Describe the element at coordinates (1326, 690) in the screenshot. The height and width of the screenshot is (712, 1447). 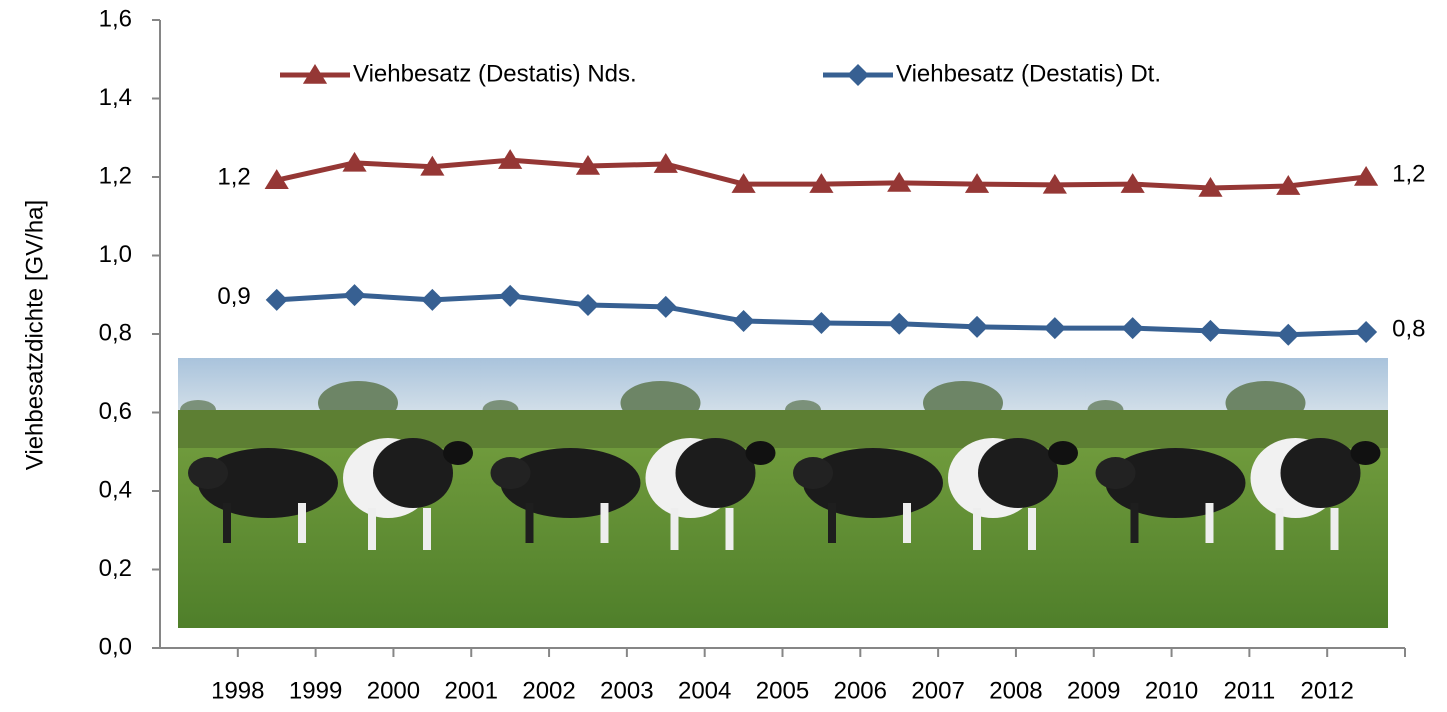
I see `x-tick-label: 2012` at that location.